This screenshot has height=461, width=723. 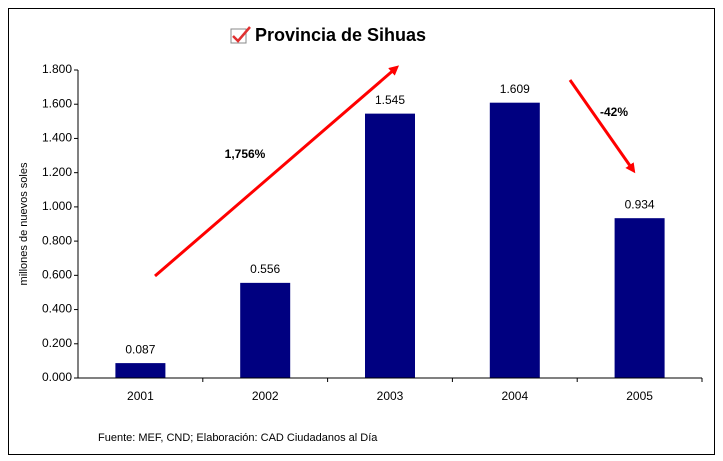 I want to click on y-tick-label: 1.400, so click(x=57, y=138).